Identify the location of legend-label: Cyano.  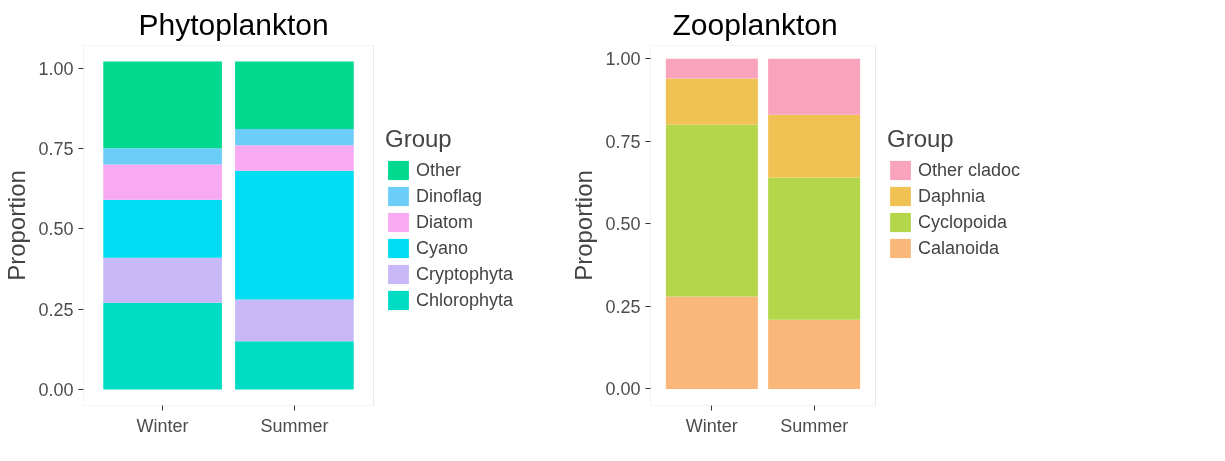
(442, 248).